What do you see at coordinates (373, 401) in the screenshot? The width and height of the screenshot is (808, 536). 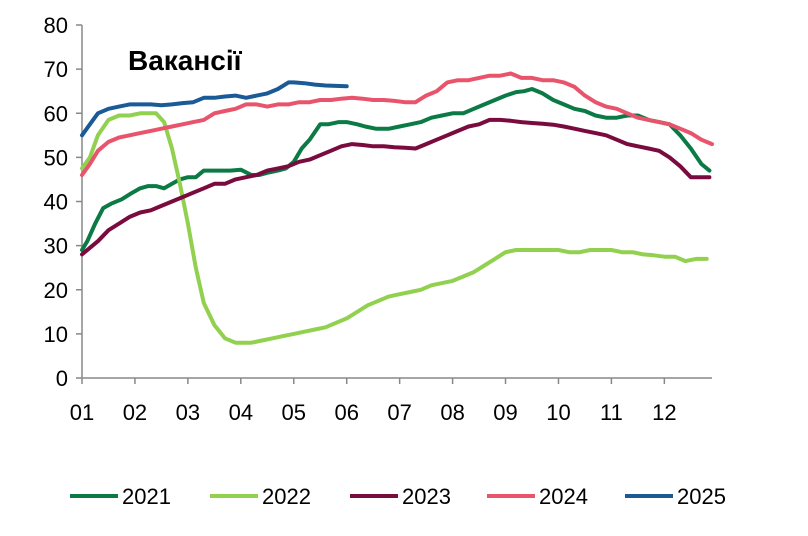 I see `x-tick-labels: 01 02 03 04 05 06 07 08 09 10 11 12` at bounding box center [373, 401].